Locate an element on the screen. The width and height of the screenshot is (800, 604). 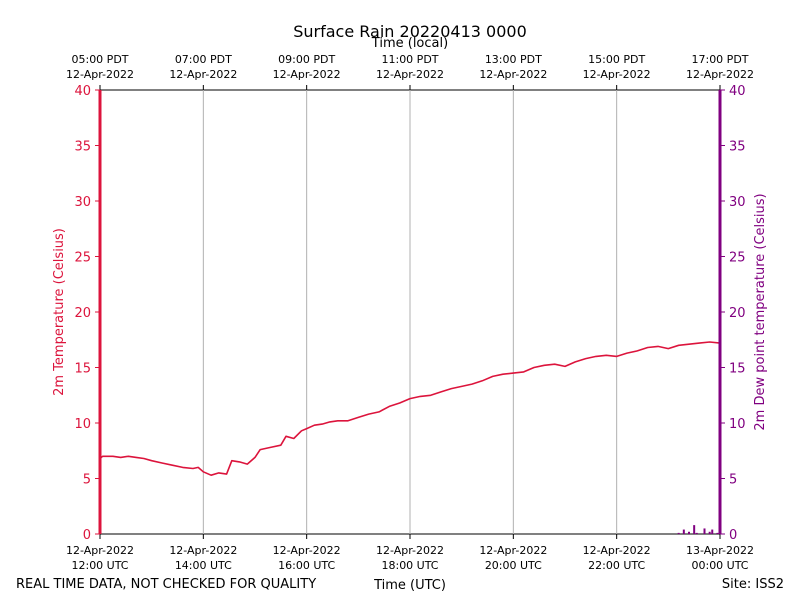
y-right-tick-label: 25 is located at coordinates (737, 258).